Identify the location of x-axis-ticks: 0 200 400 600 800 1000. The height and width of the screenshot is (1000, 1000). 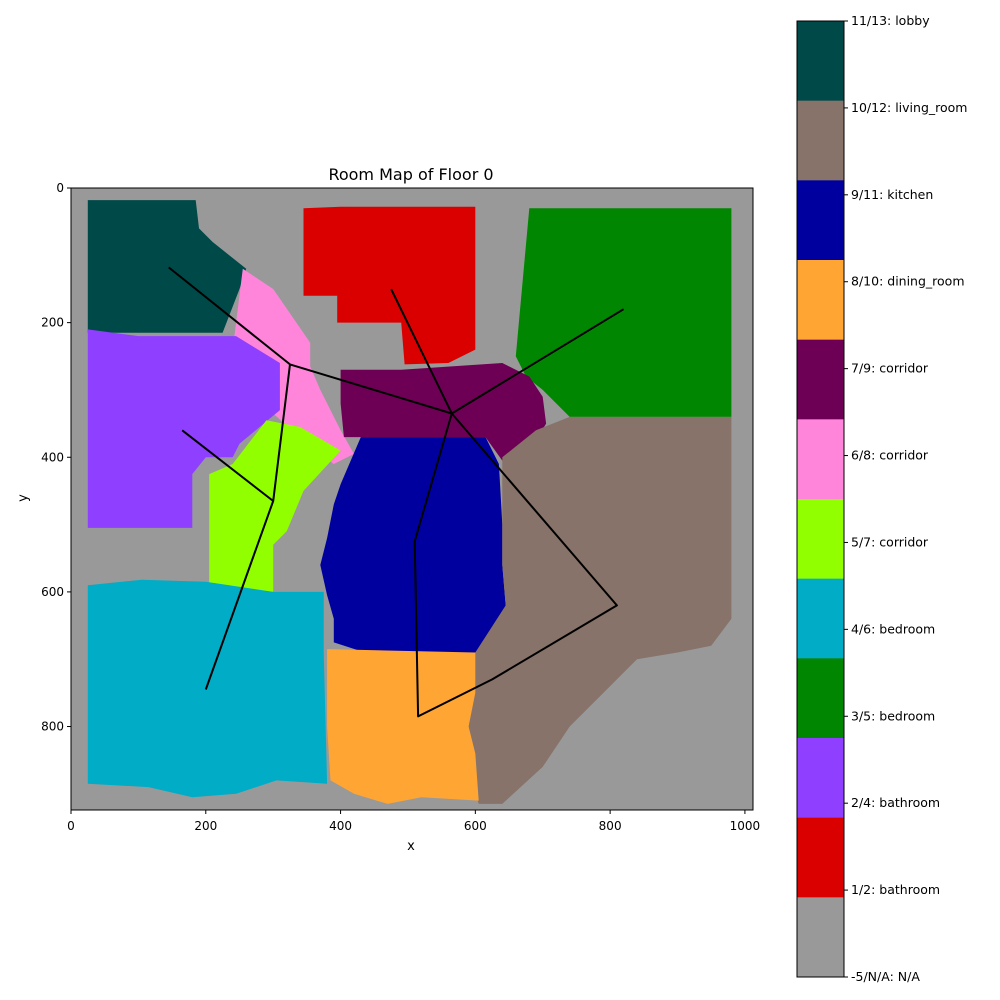
(413, 821).